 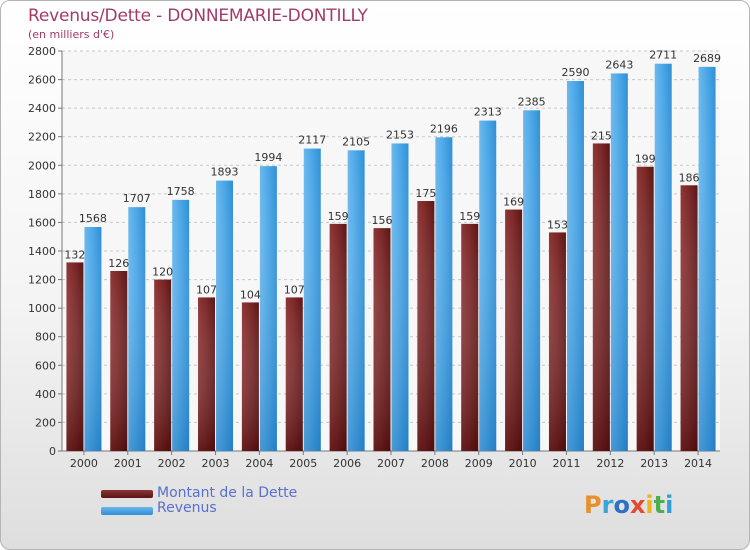 What do you see at coordinates (654, 463) in the screenshot?
I see `x-tick-label: 2013` at bounding box center [654, 463].